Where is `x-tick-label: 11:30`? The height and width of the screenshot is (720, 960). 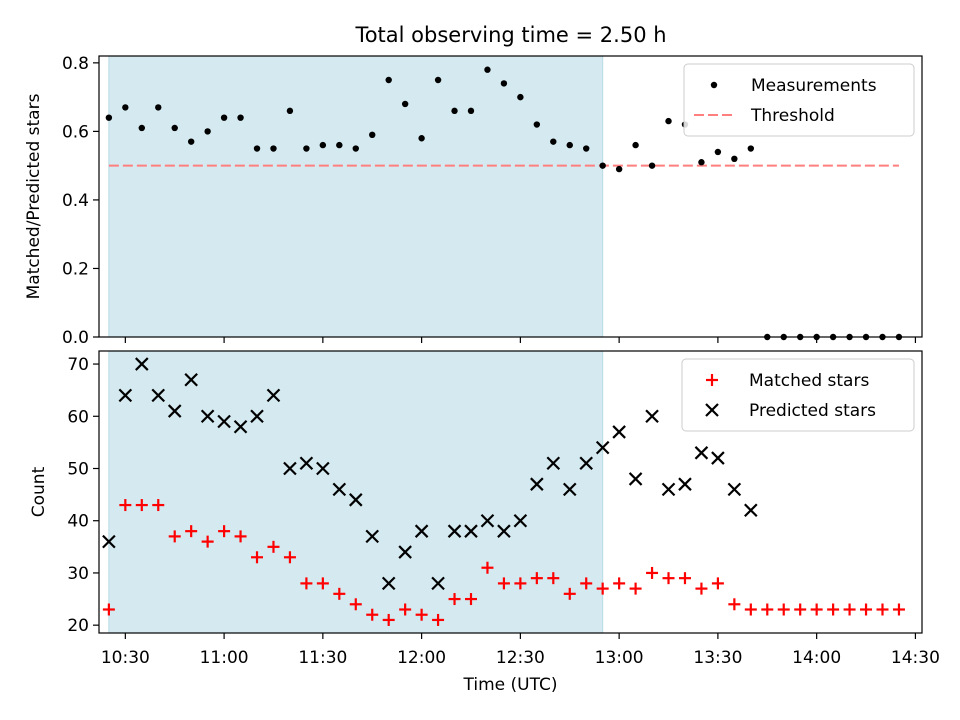 x-tick-label: 11:30 is located at coordinates (322, 658).